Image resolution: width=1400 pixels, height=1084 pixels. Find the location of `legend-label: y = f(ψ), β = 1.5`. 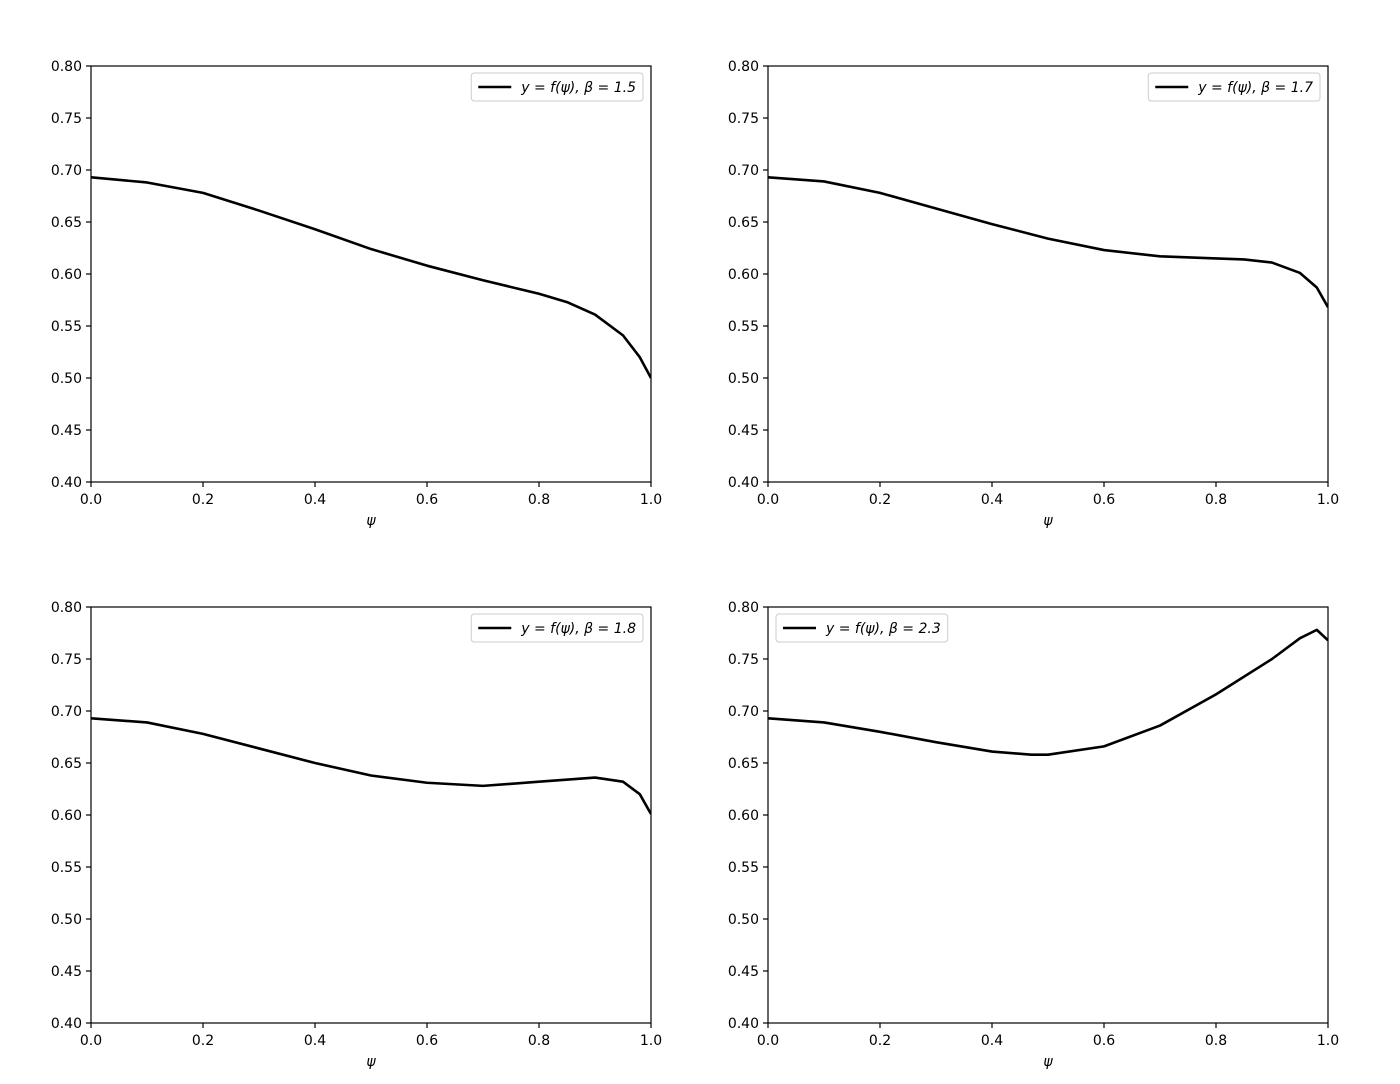

legend-label: y = f(ψ), β = 1.5 is located at coordinates (578, 88).